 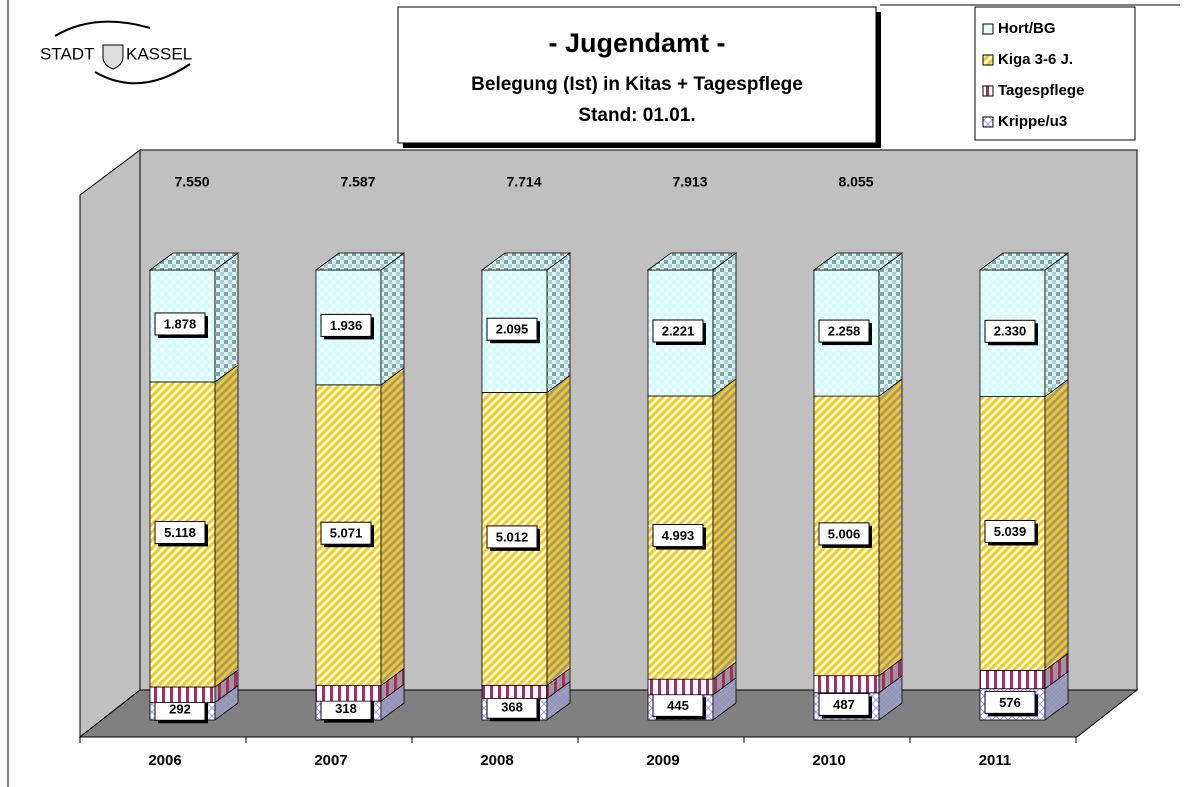 I want to click on x-tick-label: 2011, so click(x=995, y=760).